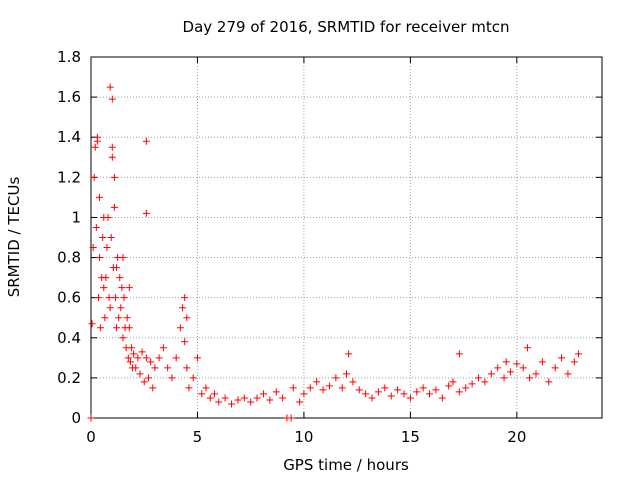 The height and width of the screenshot is (480, 640). I want to click on y-tick-label: 1.2, so click(69, 177).